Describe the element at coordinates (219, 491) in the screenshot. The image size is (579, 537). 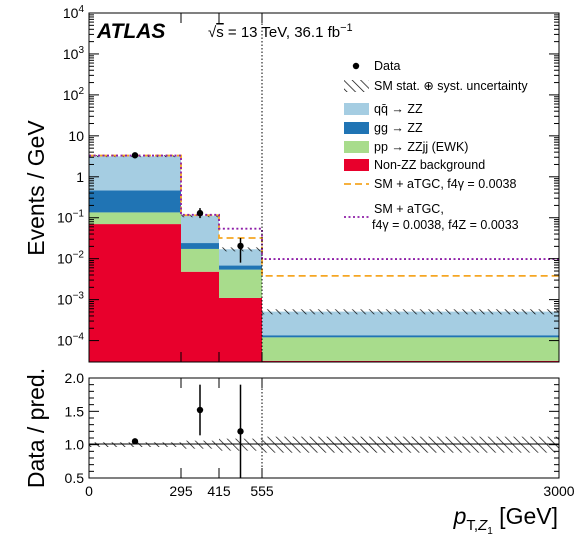
I see `x-tick-label: 415` at that location.